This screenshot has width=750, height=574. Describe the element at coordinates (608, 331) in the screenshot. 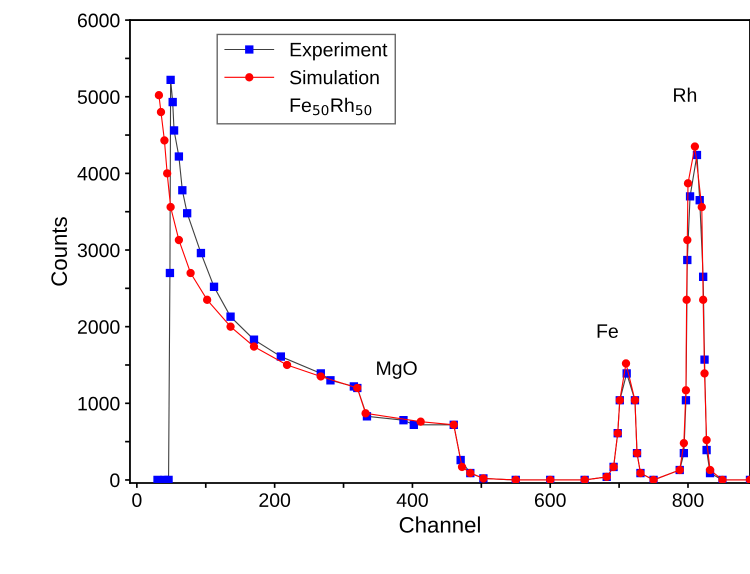

I see `annotation: Fe` at that location.